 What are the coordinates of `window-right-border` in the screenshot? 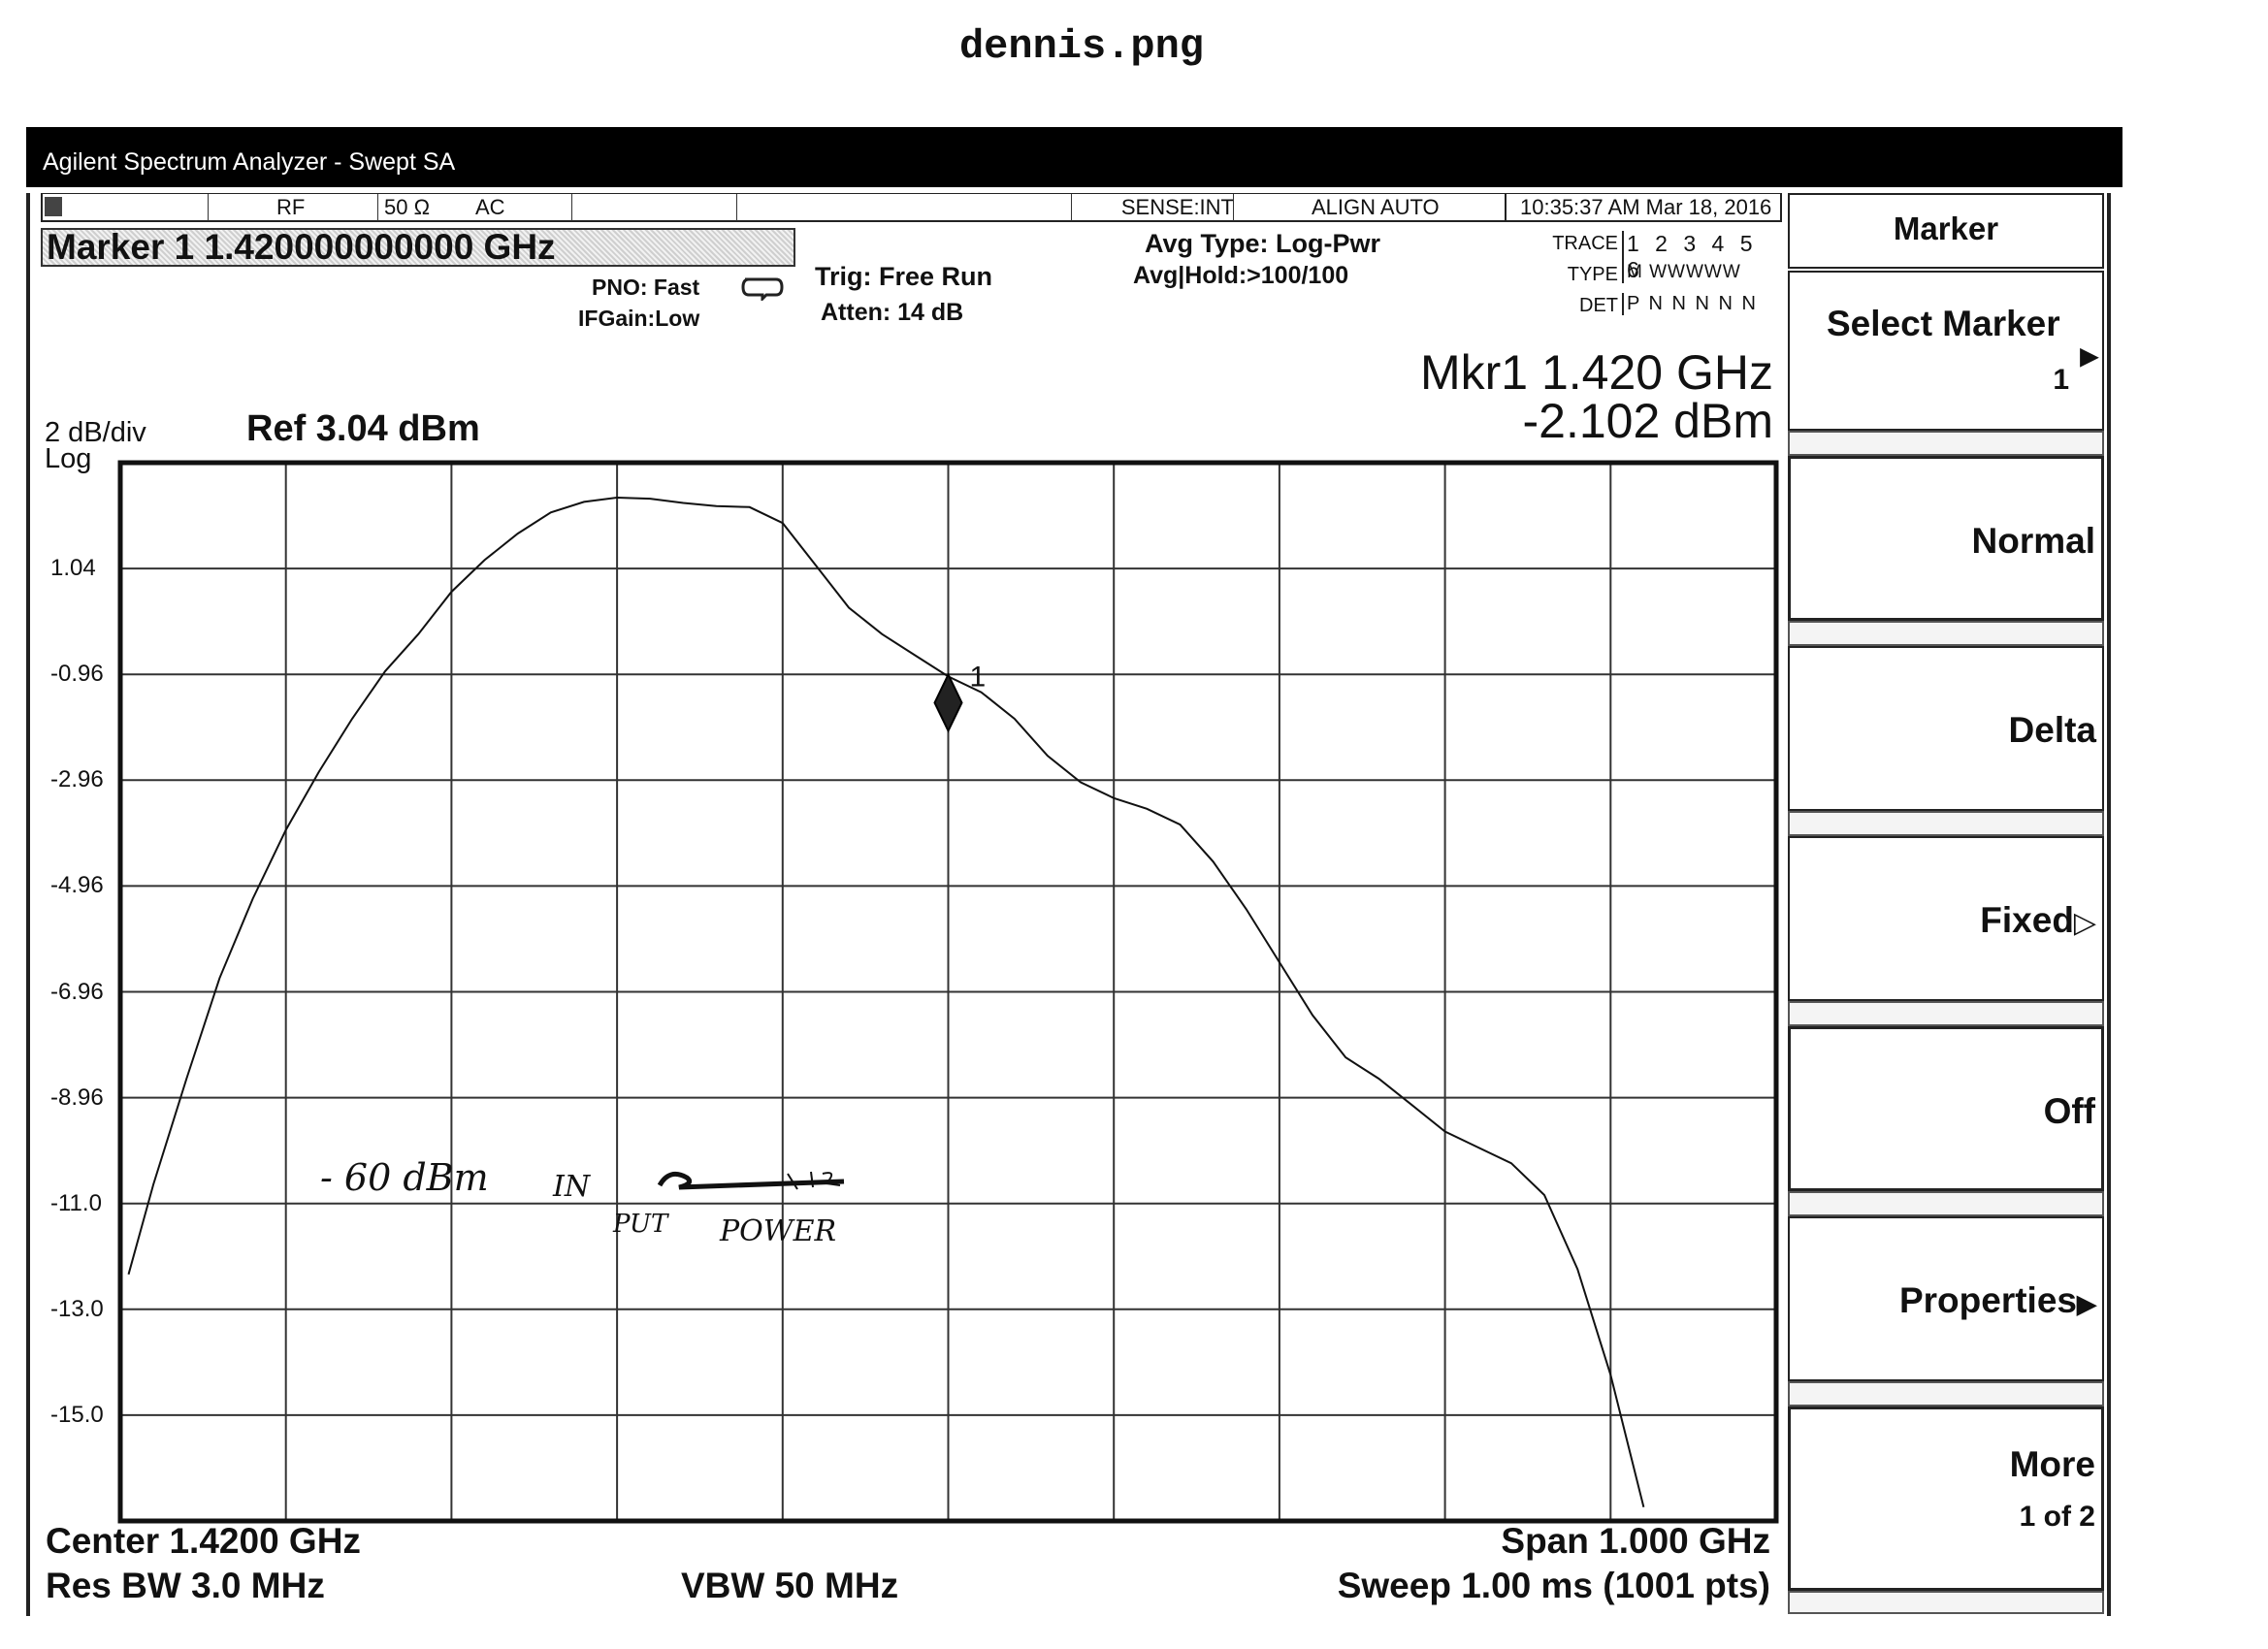 It's located at (2109, 904).